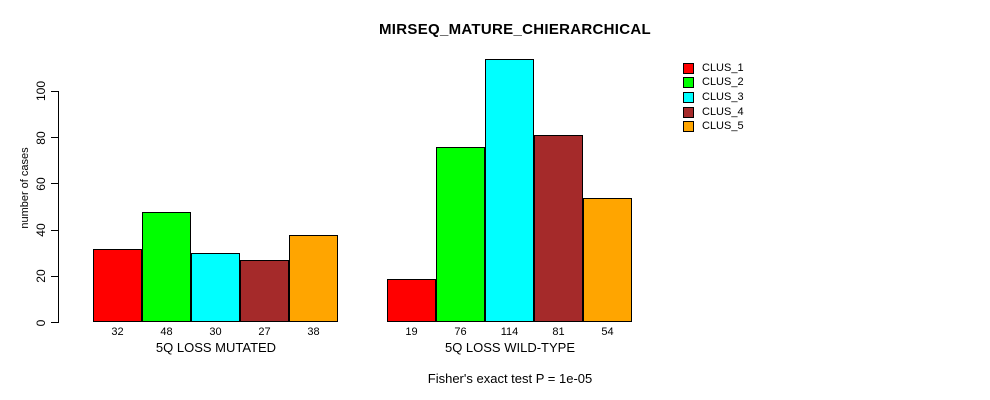 The image size is (990, 400). I want to click on bar-clus_4-group1, so click(264, 291).